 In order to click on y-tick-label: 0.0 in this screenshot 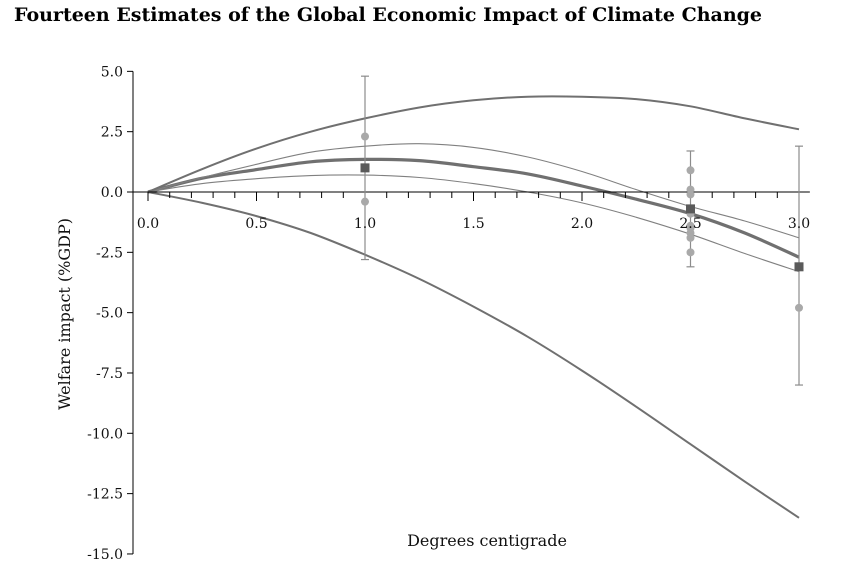, I will do `click(112, 193)`.